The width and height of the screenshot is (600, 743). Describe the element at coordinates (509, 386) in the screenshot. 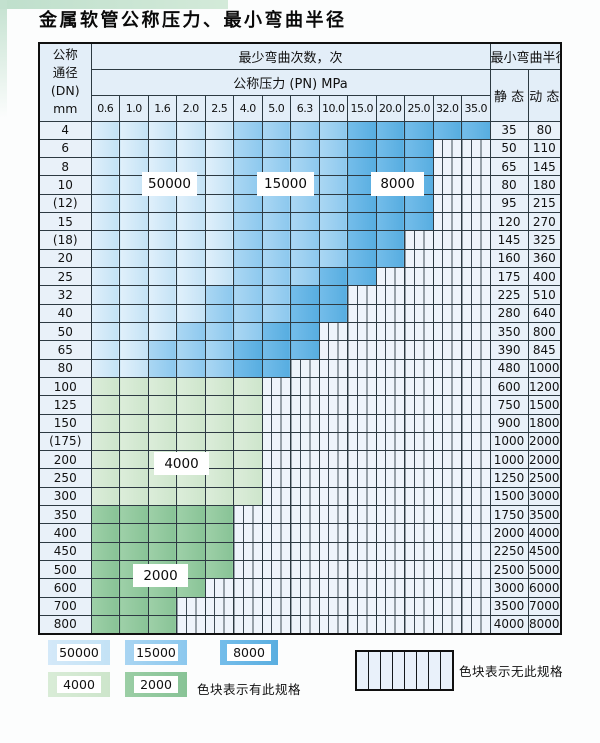

I see `static-radius-cell: 600` at that location.